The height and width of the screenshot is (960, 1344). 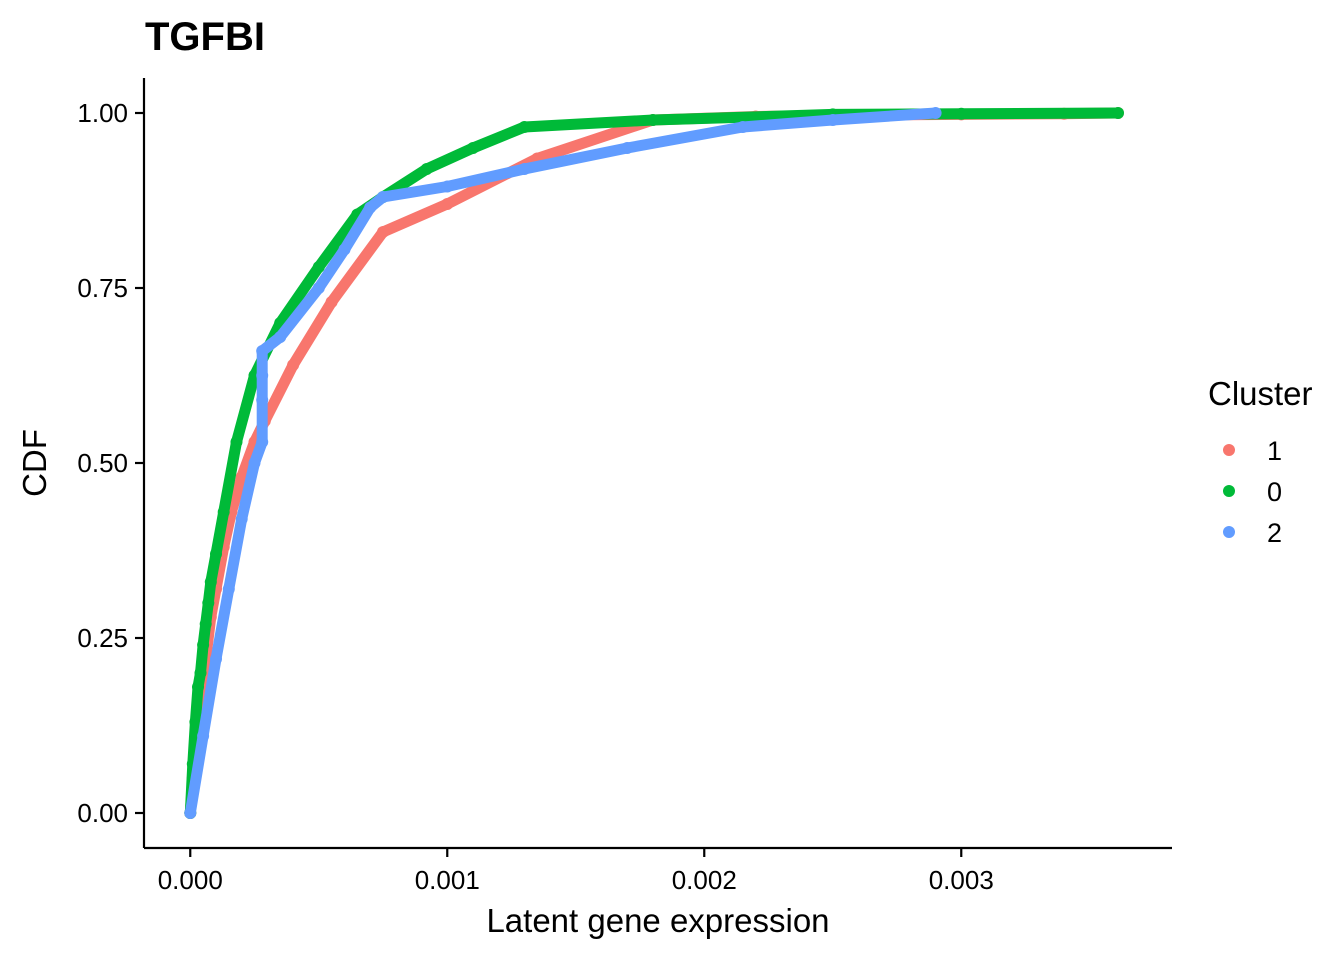 I want to click on y-axis-ticks: 0.00 0.25 0.50 0.75 1.00, so click(x=110, y=463).